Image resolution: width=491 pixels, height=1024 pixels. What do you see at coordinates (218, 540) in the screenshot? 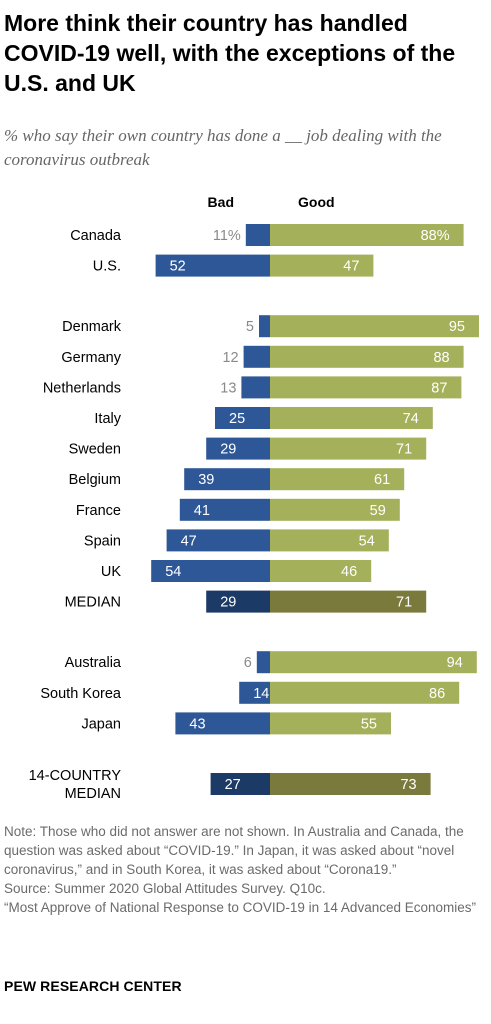
I see `bad-bar-spain` at bounding box center [218, 540].